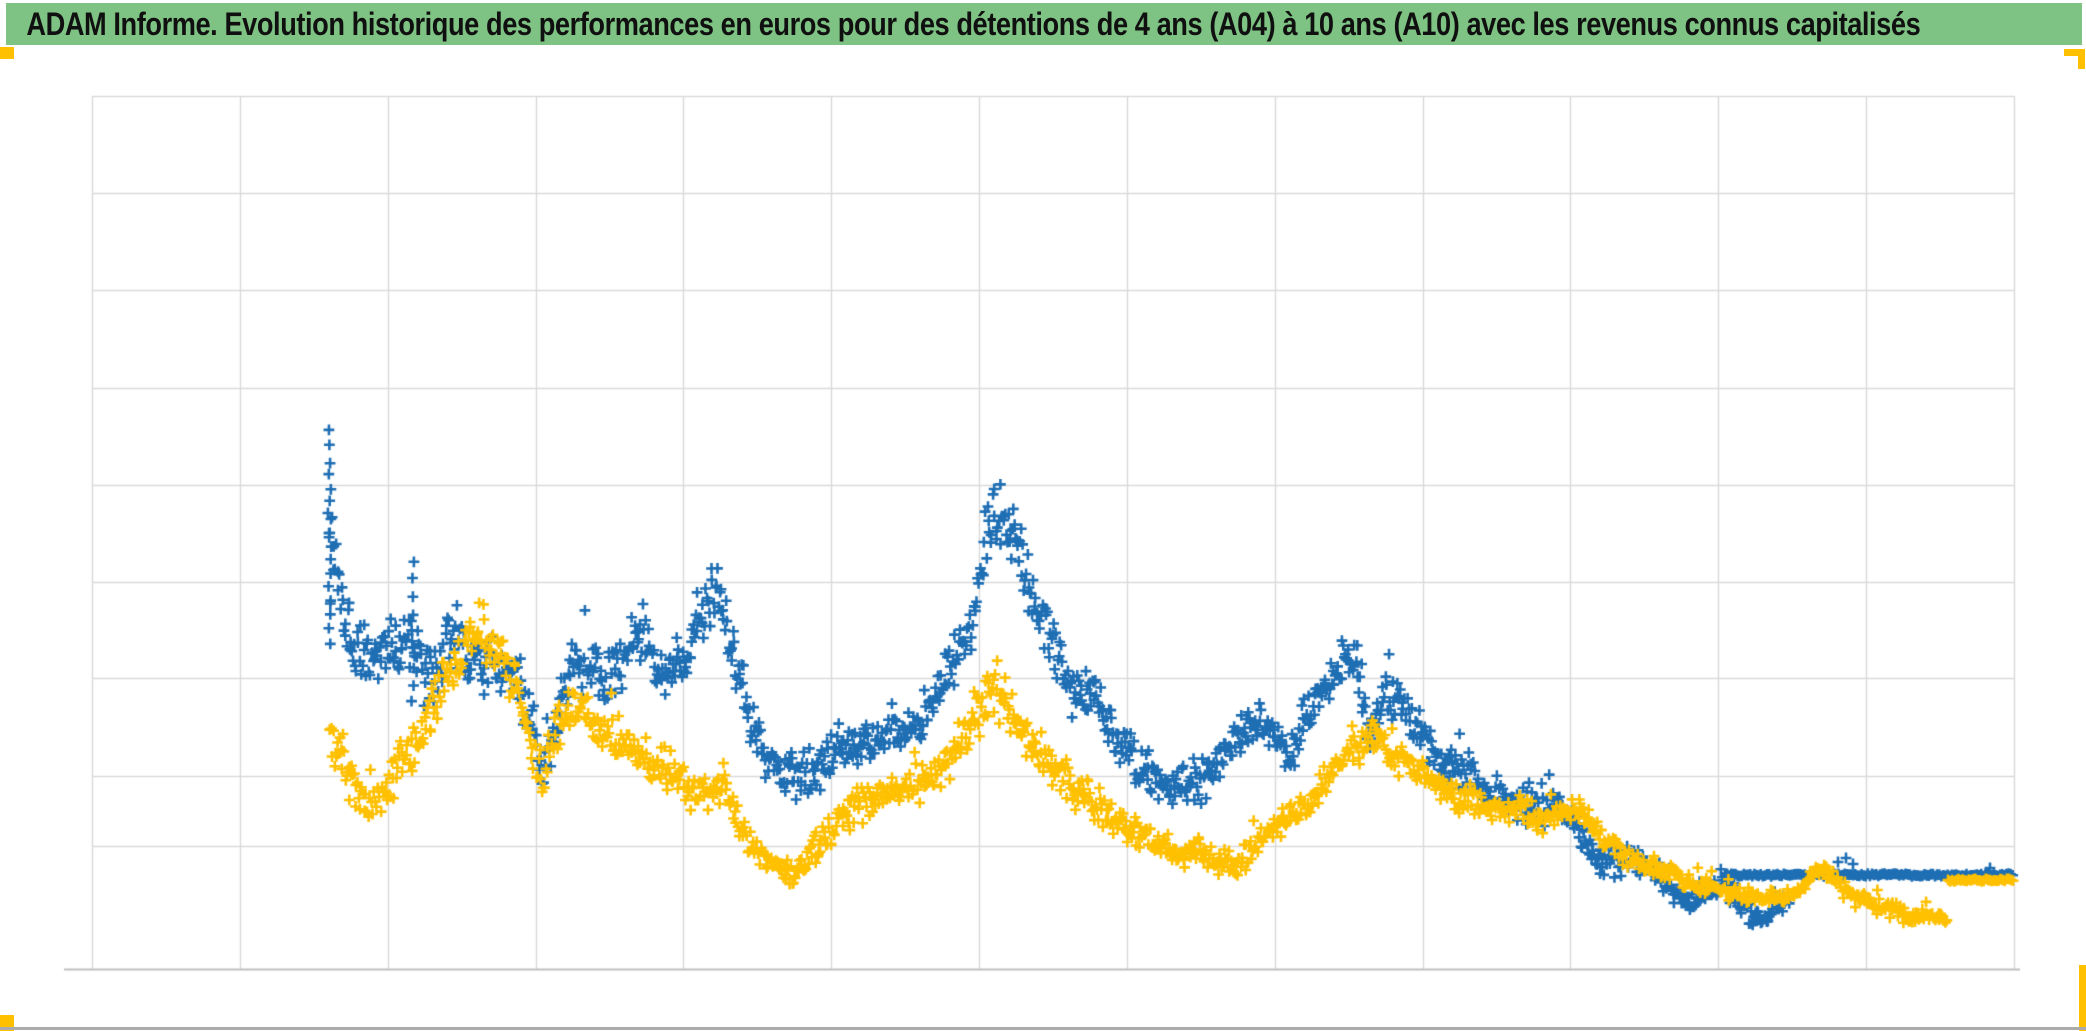 Image resolution: width=2086 pixels, height=1031 pixels. What do you see at coordinates (2074, 52) in the screenshot?
I see `yellow-corner-accent-top-right` at bounding box center [2074, 52].